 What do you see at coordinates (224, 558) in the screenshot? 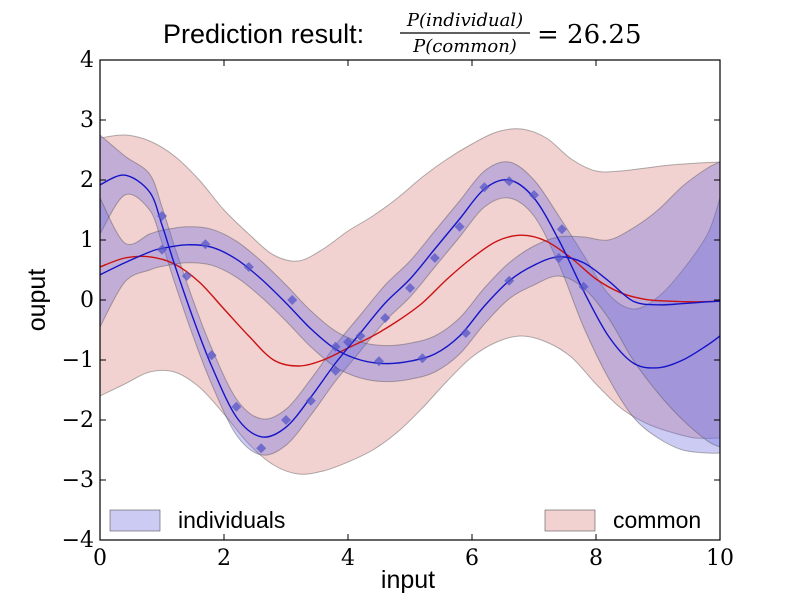
I see `x-tick-label-2: 2` at bounding box center [224, 558].